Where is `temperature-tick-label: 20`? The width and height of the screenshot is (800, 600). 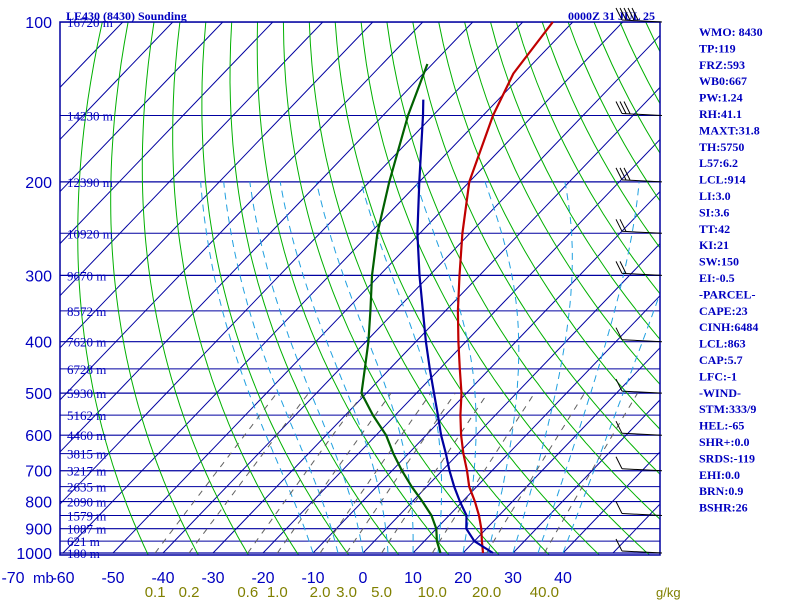 temperature-tick-label: 20 is located at coordinates (463, 578).